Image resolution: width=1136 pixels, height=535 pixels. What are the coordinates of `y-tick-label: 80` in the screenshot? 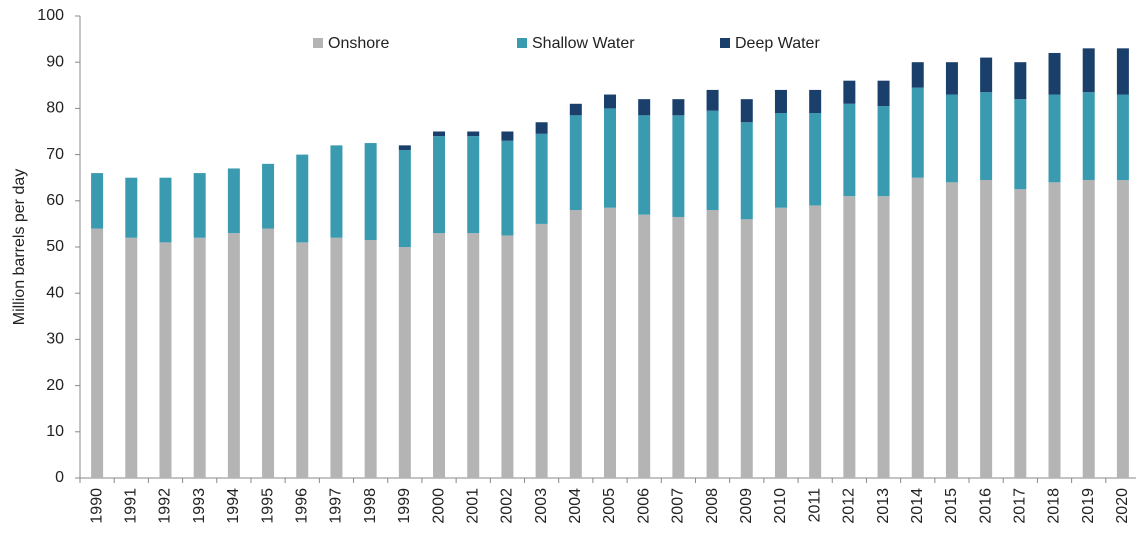 It's located at (55, 108).